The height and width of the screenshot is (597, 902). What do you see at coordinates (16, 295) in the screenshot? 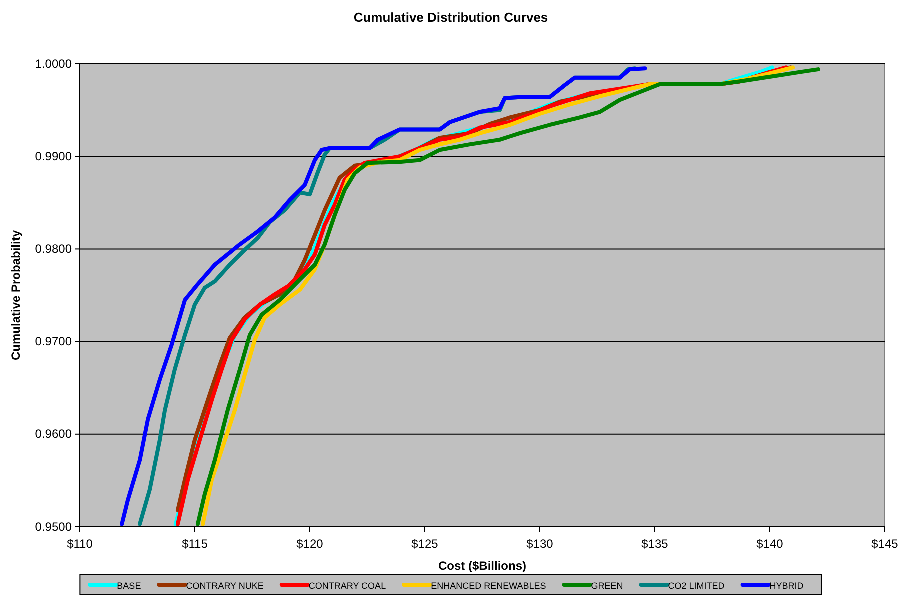
I see `y-axis-title: Cumulative Probability` at bounding box center [16, 295].